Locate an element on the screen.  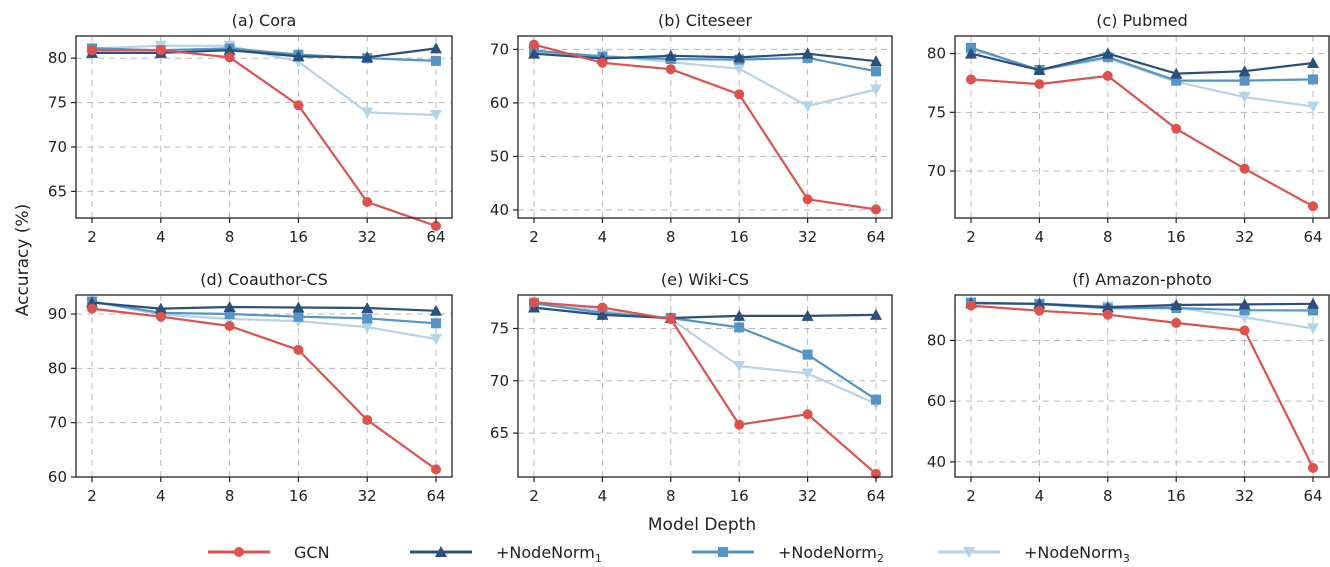
subplot-title: (c) Pubmed is located at coordinates (1142, 20).